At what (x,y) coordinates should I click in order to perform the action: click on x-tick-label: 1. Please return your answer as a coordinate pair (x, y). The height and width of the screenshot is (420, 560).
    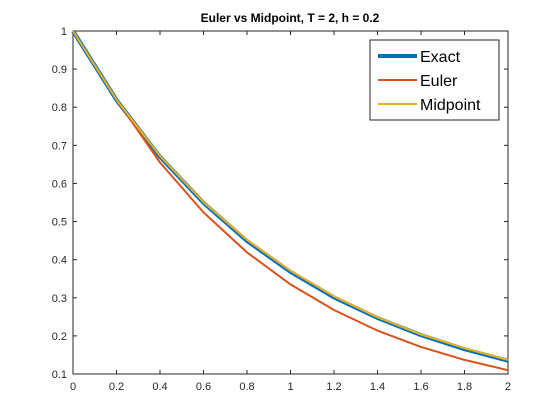
    Looking at the image, I should click on (290, 387).